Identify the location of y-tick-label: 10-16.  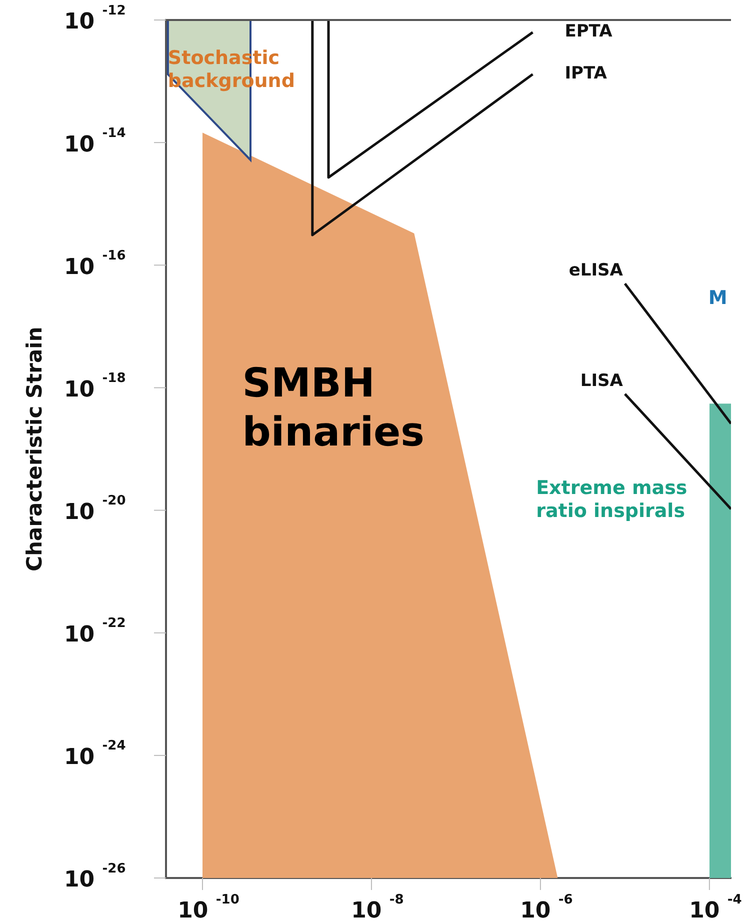
(95, 264).